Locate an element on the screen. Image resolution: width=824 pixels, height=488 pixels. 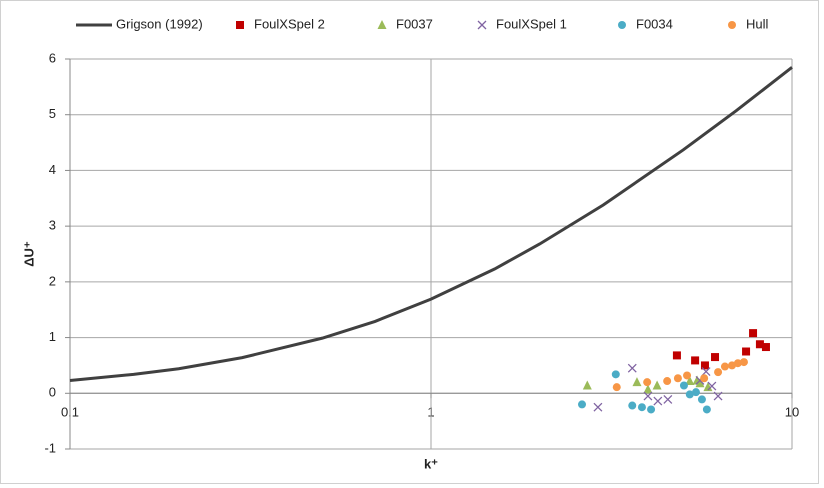
y-axis-label: ΔU⁺ is located at coordinates (28, 254).